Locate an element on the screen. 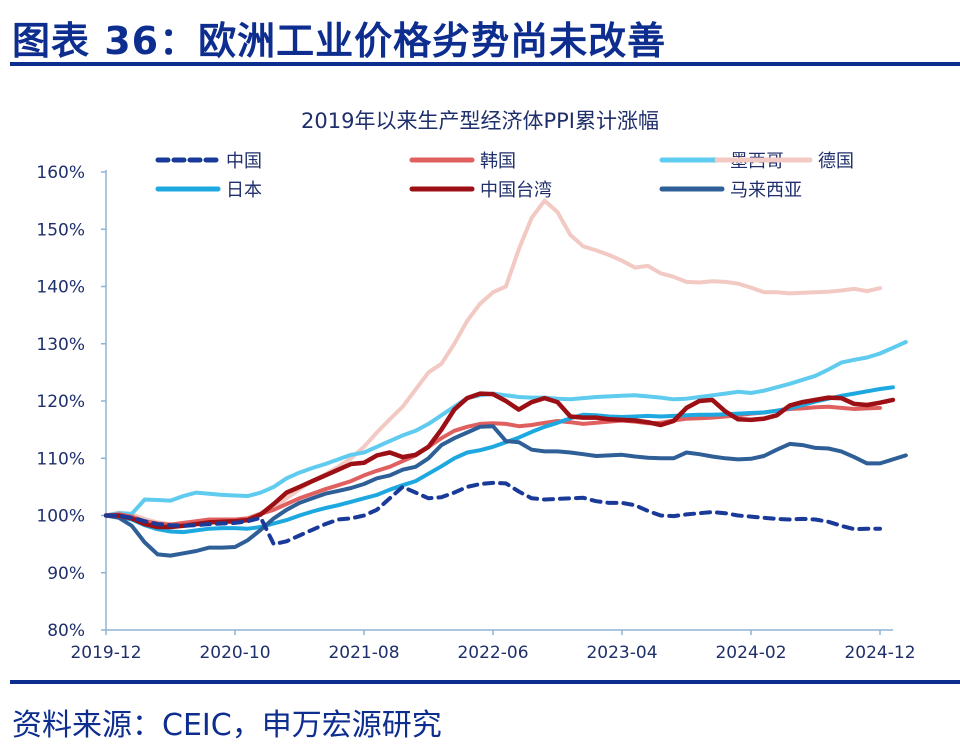 The height and width of the screenshot is (750, 960). legend-label: 中国 is located at coordinates (244, 161).